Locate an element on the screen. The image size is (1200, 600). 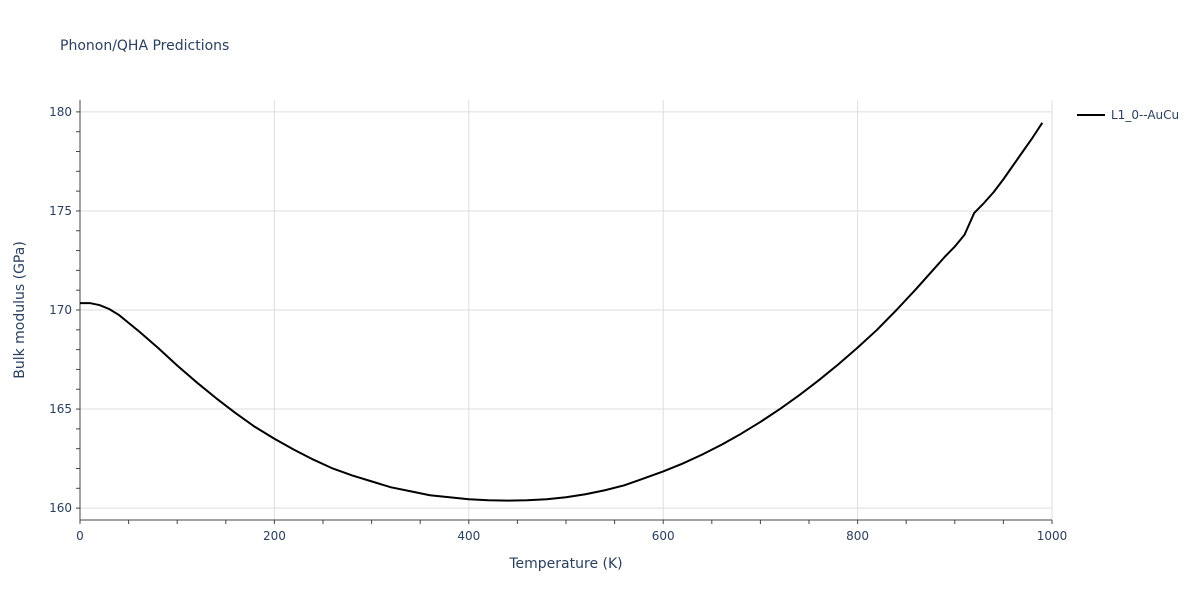
x-tick-label: 800 is located at coordinates (857, 536).